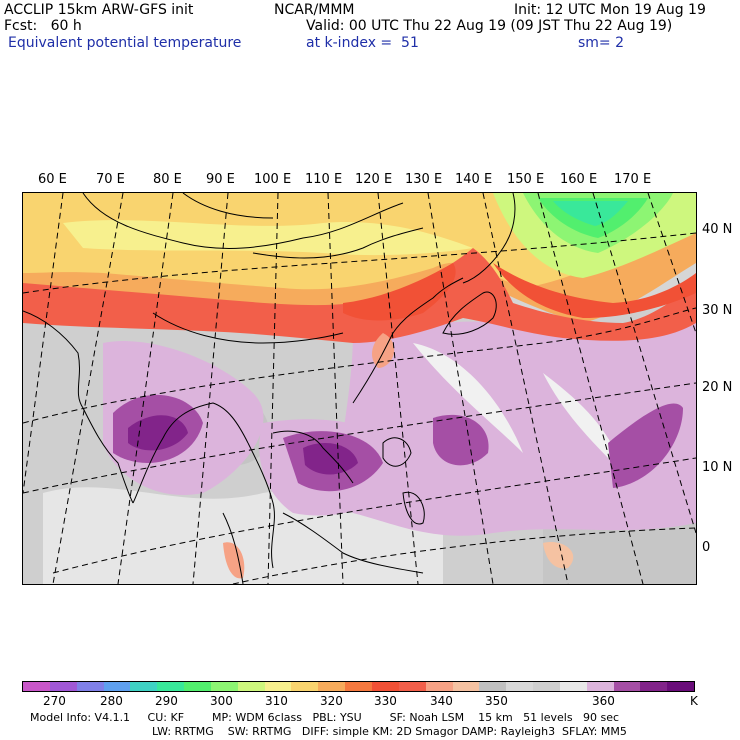  Describe the element at coordinates (52, 179) in the screenshot. I see `lon-label: 60 E` at that location.